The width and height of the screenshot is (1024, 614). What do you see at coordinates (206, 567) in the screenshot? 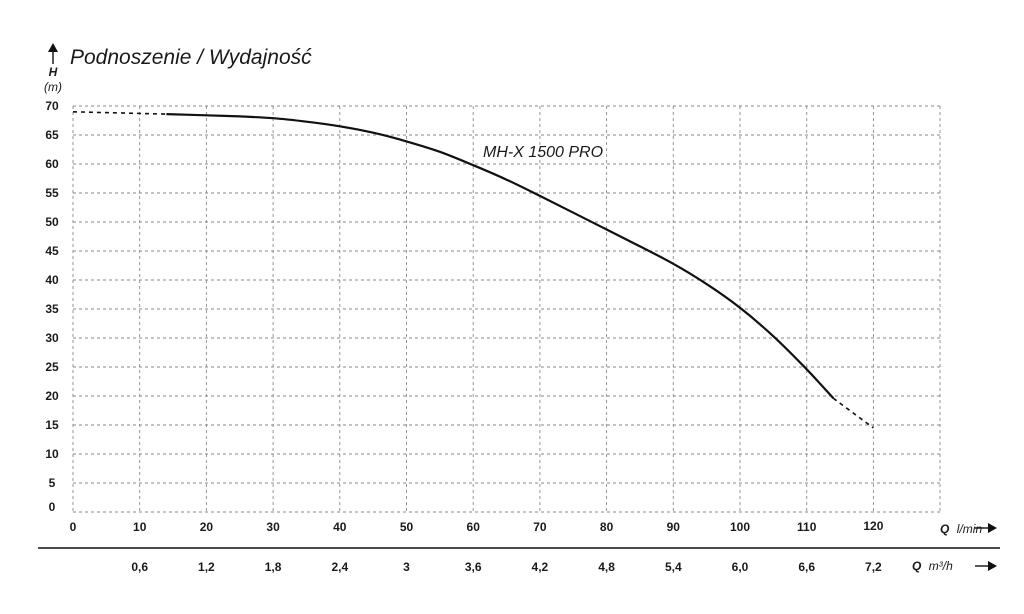
I see `x2-tick-label: 1,2` at bounding box center [206, 567].